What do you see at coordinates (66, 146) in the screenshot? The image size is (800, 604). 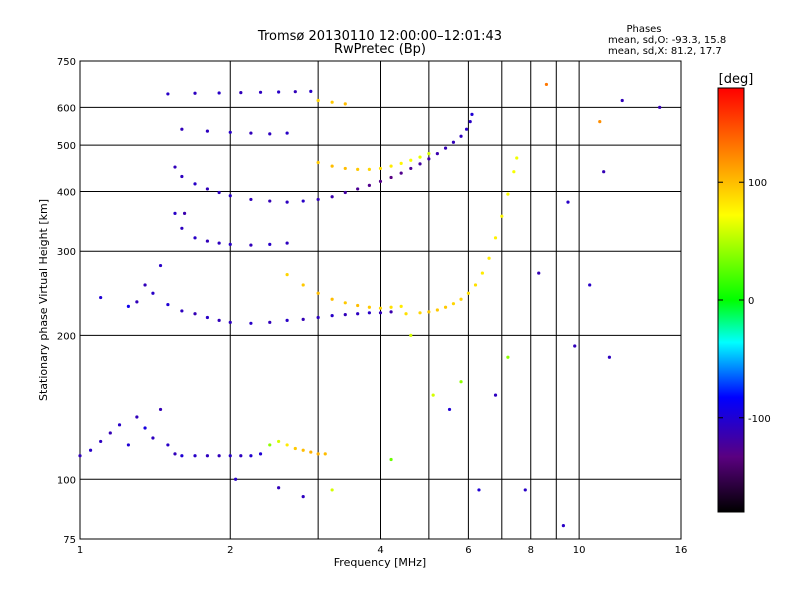 I see `y-tick-label: 500` at bounding box center [66, 146].